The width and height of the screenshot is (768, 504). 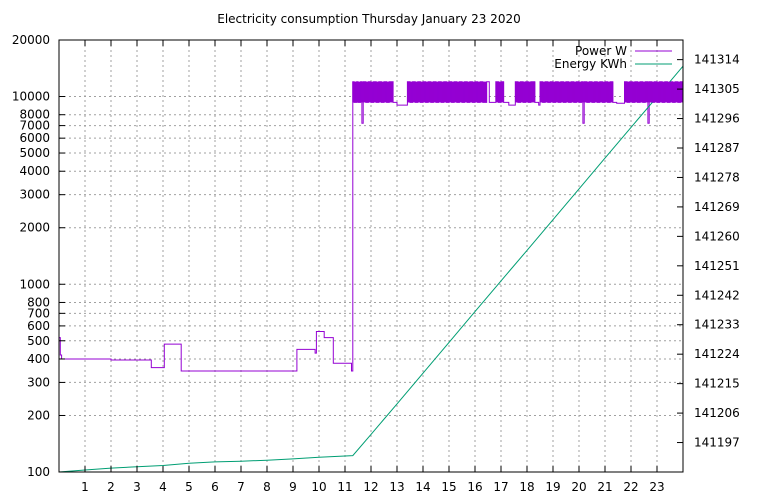 What do you see at coordinates (717, 325) in the screenshot?
I see `y-right-tick-label: 141233` at bounding box center [717, 325].